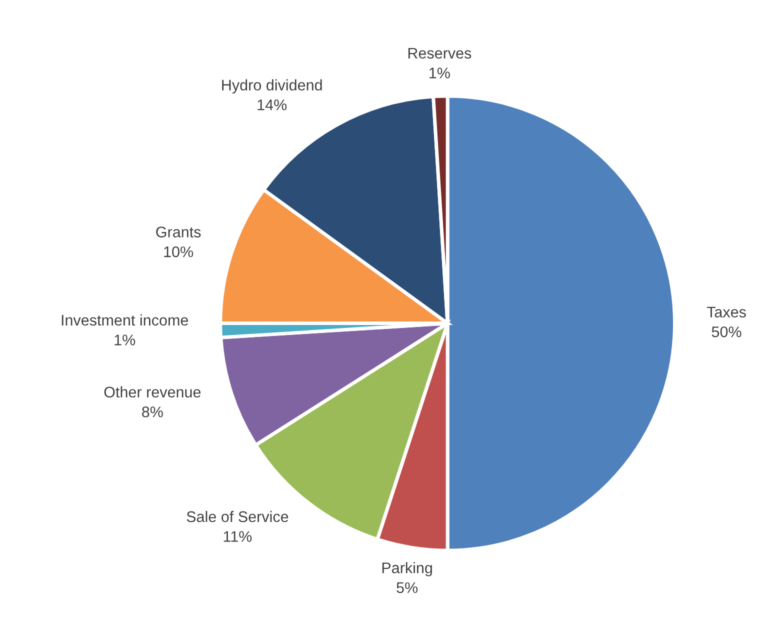 The width and height of the screenshot is (777, 617). I want to click on data-label: 8%, so click(152, 412).